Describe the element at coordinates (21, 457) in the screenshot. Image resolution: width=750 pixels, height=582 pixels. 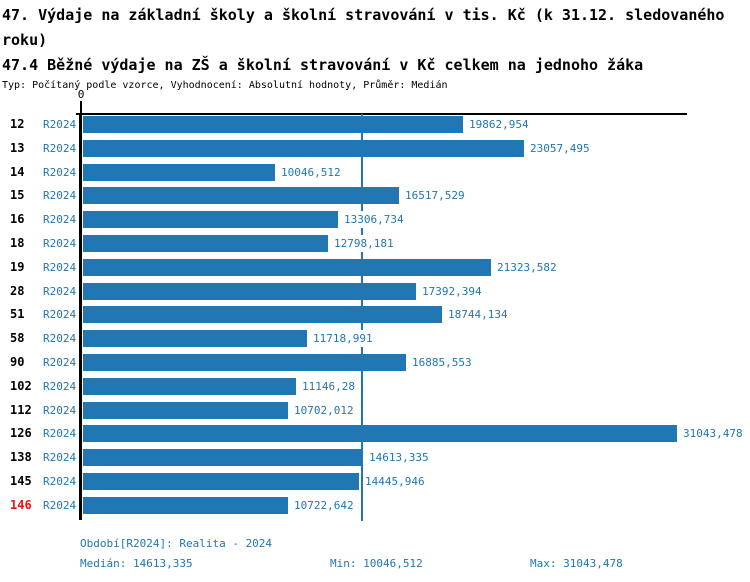
I see `category-label: 138` at that location.